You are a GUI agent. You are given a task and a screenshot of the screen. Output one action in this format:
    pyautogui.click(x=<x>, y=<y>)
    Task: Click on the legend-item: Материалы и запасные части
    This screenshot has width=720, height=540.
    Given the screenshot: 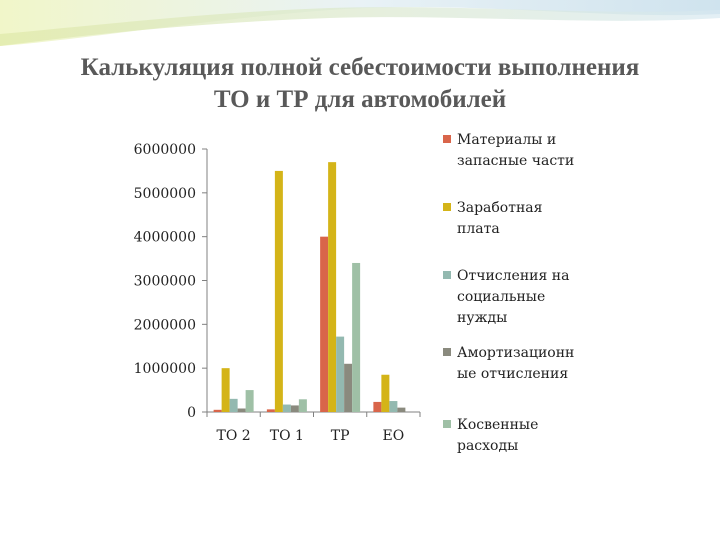 What is the action you would take?
    pyautogui.click(x=527, y=151)
    